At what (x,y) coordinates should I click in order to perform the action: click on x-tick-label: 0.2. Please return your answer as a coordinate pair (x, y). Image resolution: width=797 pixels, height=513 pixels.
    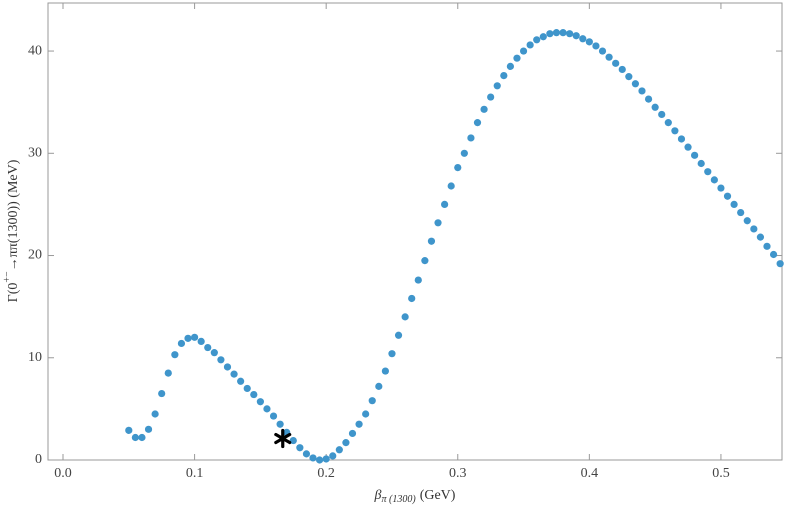
    Looking at the image, I should click on (326, 473).